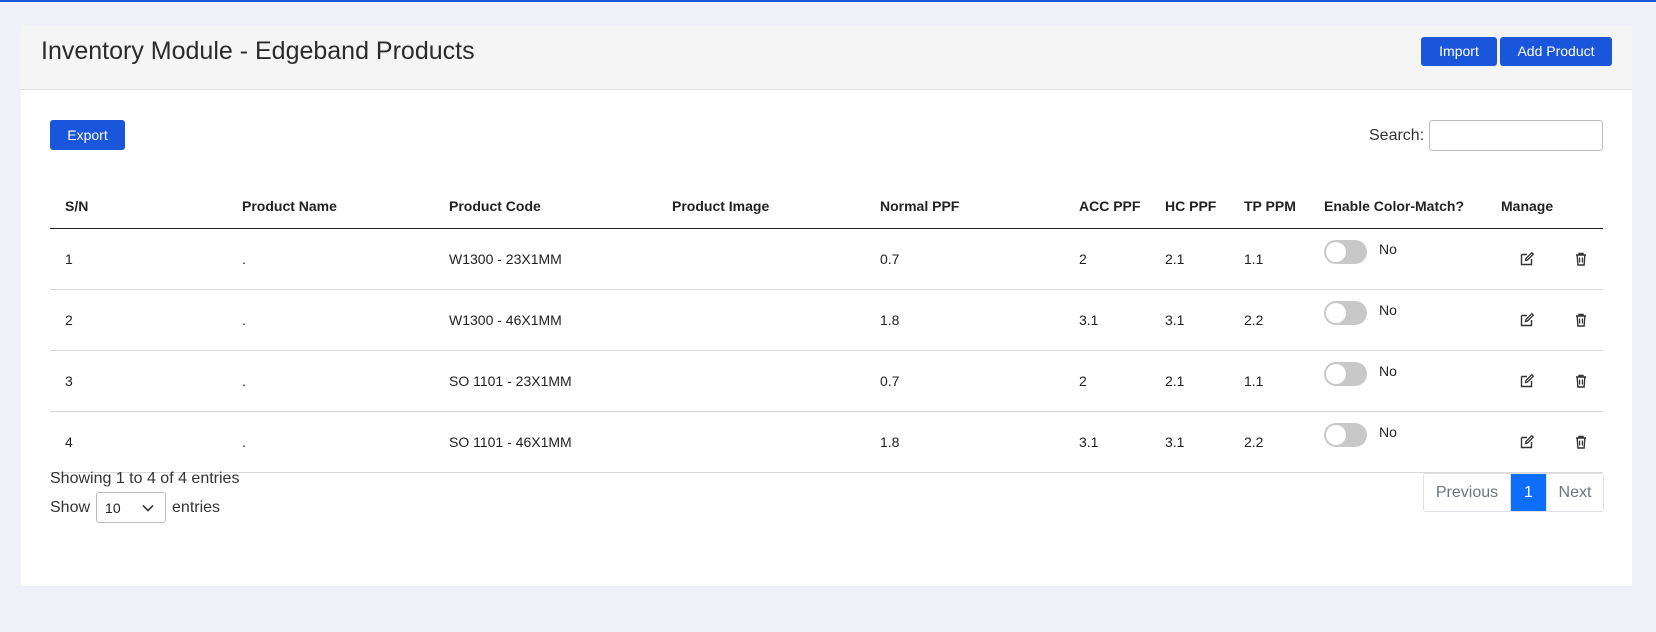 The width and height of the screenshot is (1656, 632). Describe the element at coordinates (1516, 135) in the screenshot. I see `search-input` at that location.